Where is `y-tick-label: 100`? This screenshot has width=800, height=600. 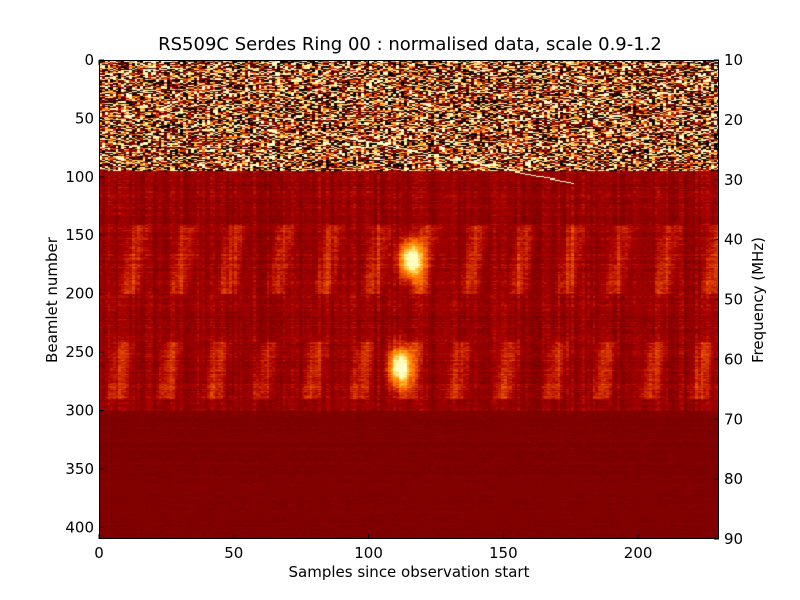 y-tick-label: 100 is located at coordinates (79, 177).